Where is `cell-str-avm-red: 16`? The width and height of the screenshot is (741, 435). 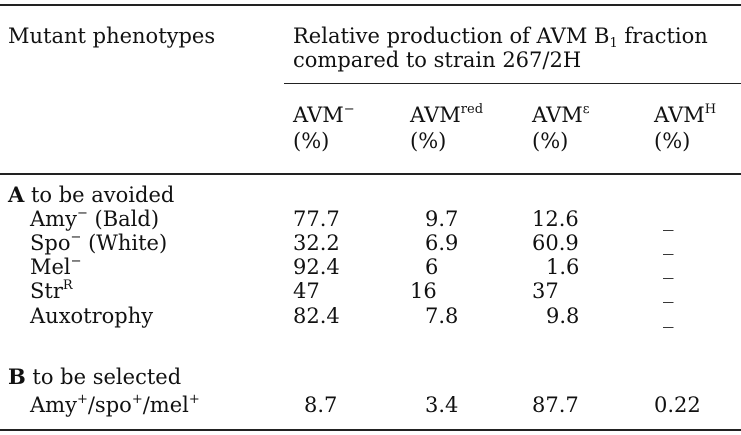 cell-str-avm-red: 16 is located at coordinates (423, 291).